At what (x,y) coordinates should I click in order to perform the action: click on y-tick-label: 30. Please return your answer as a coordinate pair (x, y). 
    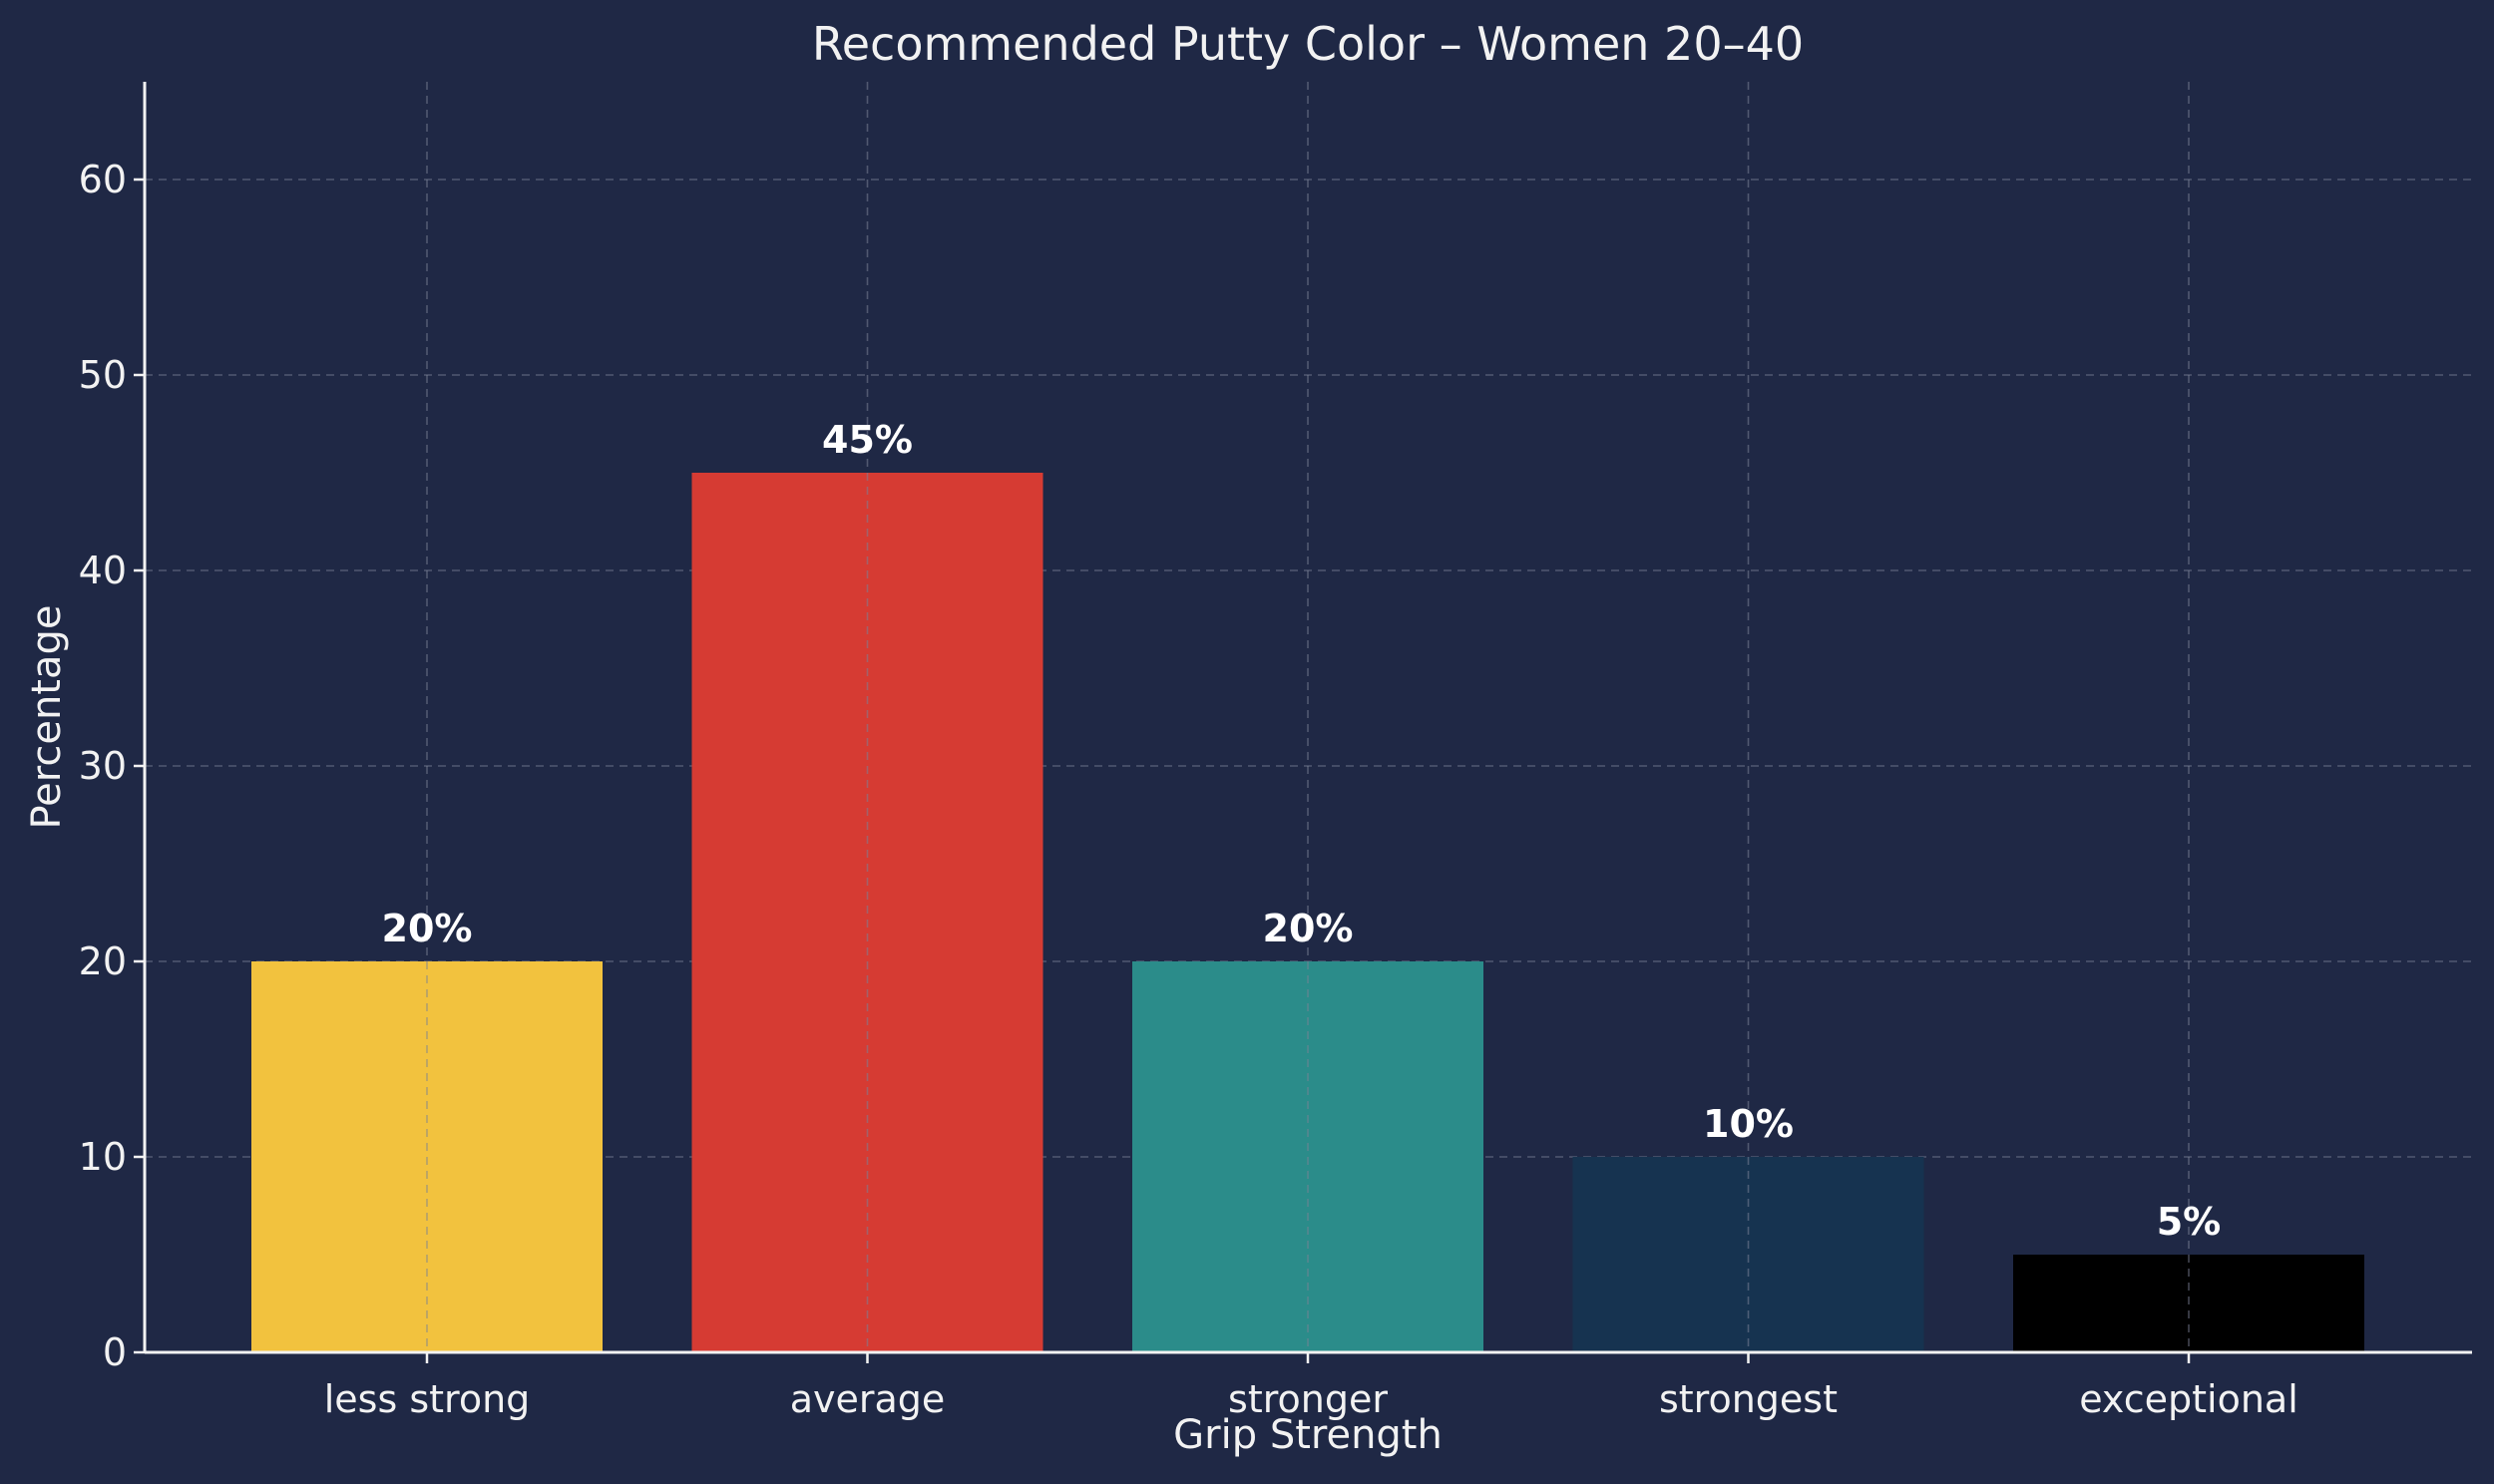
    Looking at the image, I should click on (103, 766).